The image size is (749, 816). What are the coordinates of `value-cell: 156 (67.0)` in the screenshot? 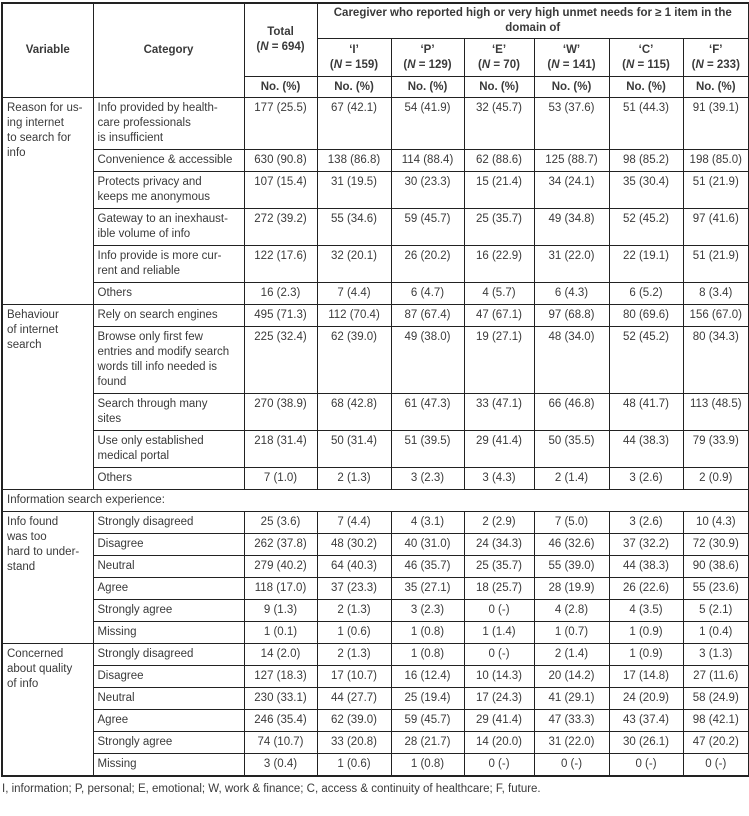 It's located at (715, 315).